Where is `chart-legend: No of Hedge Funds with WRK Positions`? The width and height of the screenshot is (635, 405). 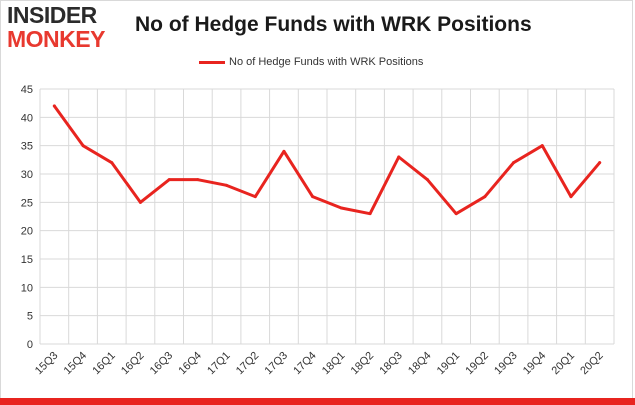
chart-legend: No of Hedge Funds with WRK Positions is located at coordinates (311, 62).